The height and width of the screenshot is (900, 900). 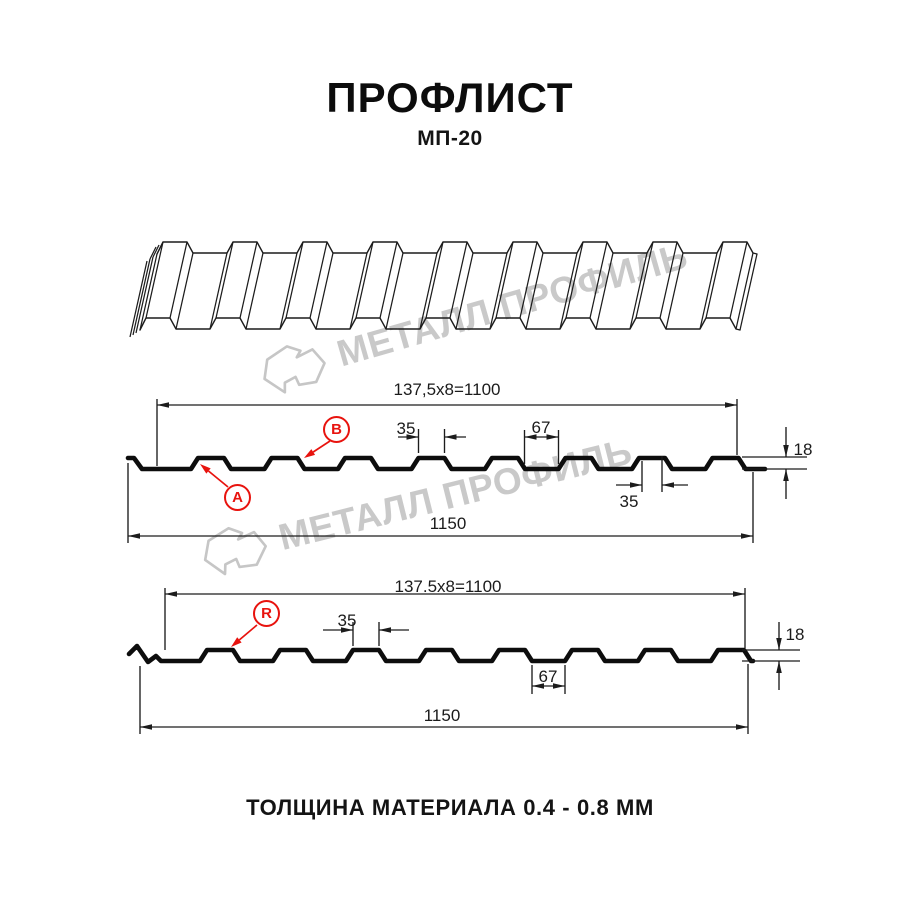 I want to click on section2-crest-dimension: 35, so click(x=347, y=620).